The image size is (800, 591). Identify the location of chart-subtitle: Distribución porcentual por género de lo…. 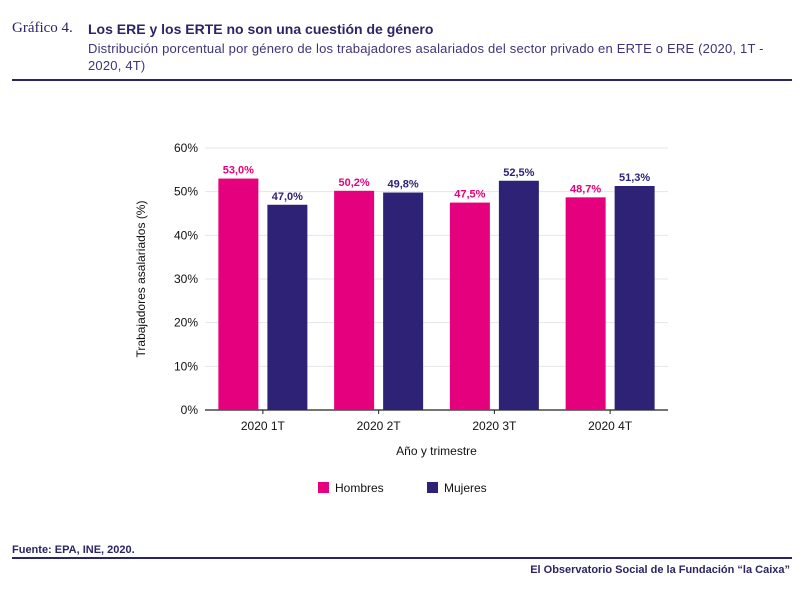
(426, 57).